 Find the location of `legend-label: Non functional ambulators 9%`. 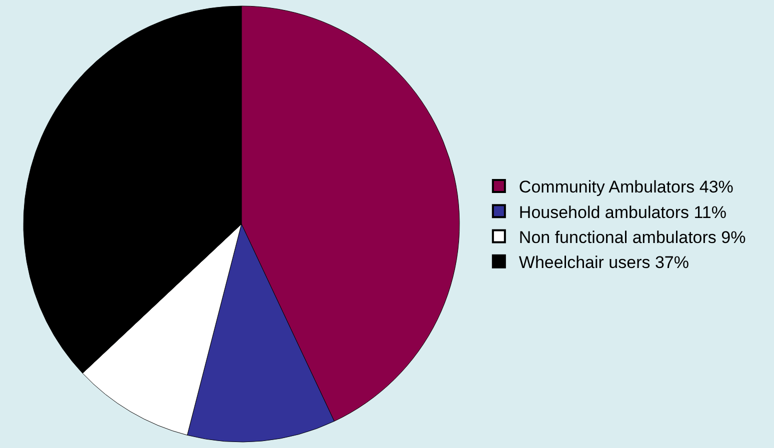

legend-label: Non functional ambulators 9% is located at coordinates (632, 237).